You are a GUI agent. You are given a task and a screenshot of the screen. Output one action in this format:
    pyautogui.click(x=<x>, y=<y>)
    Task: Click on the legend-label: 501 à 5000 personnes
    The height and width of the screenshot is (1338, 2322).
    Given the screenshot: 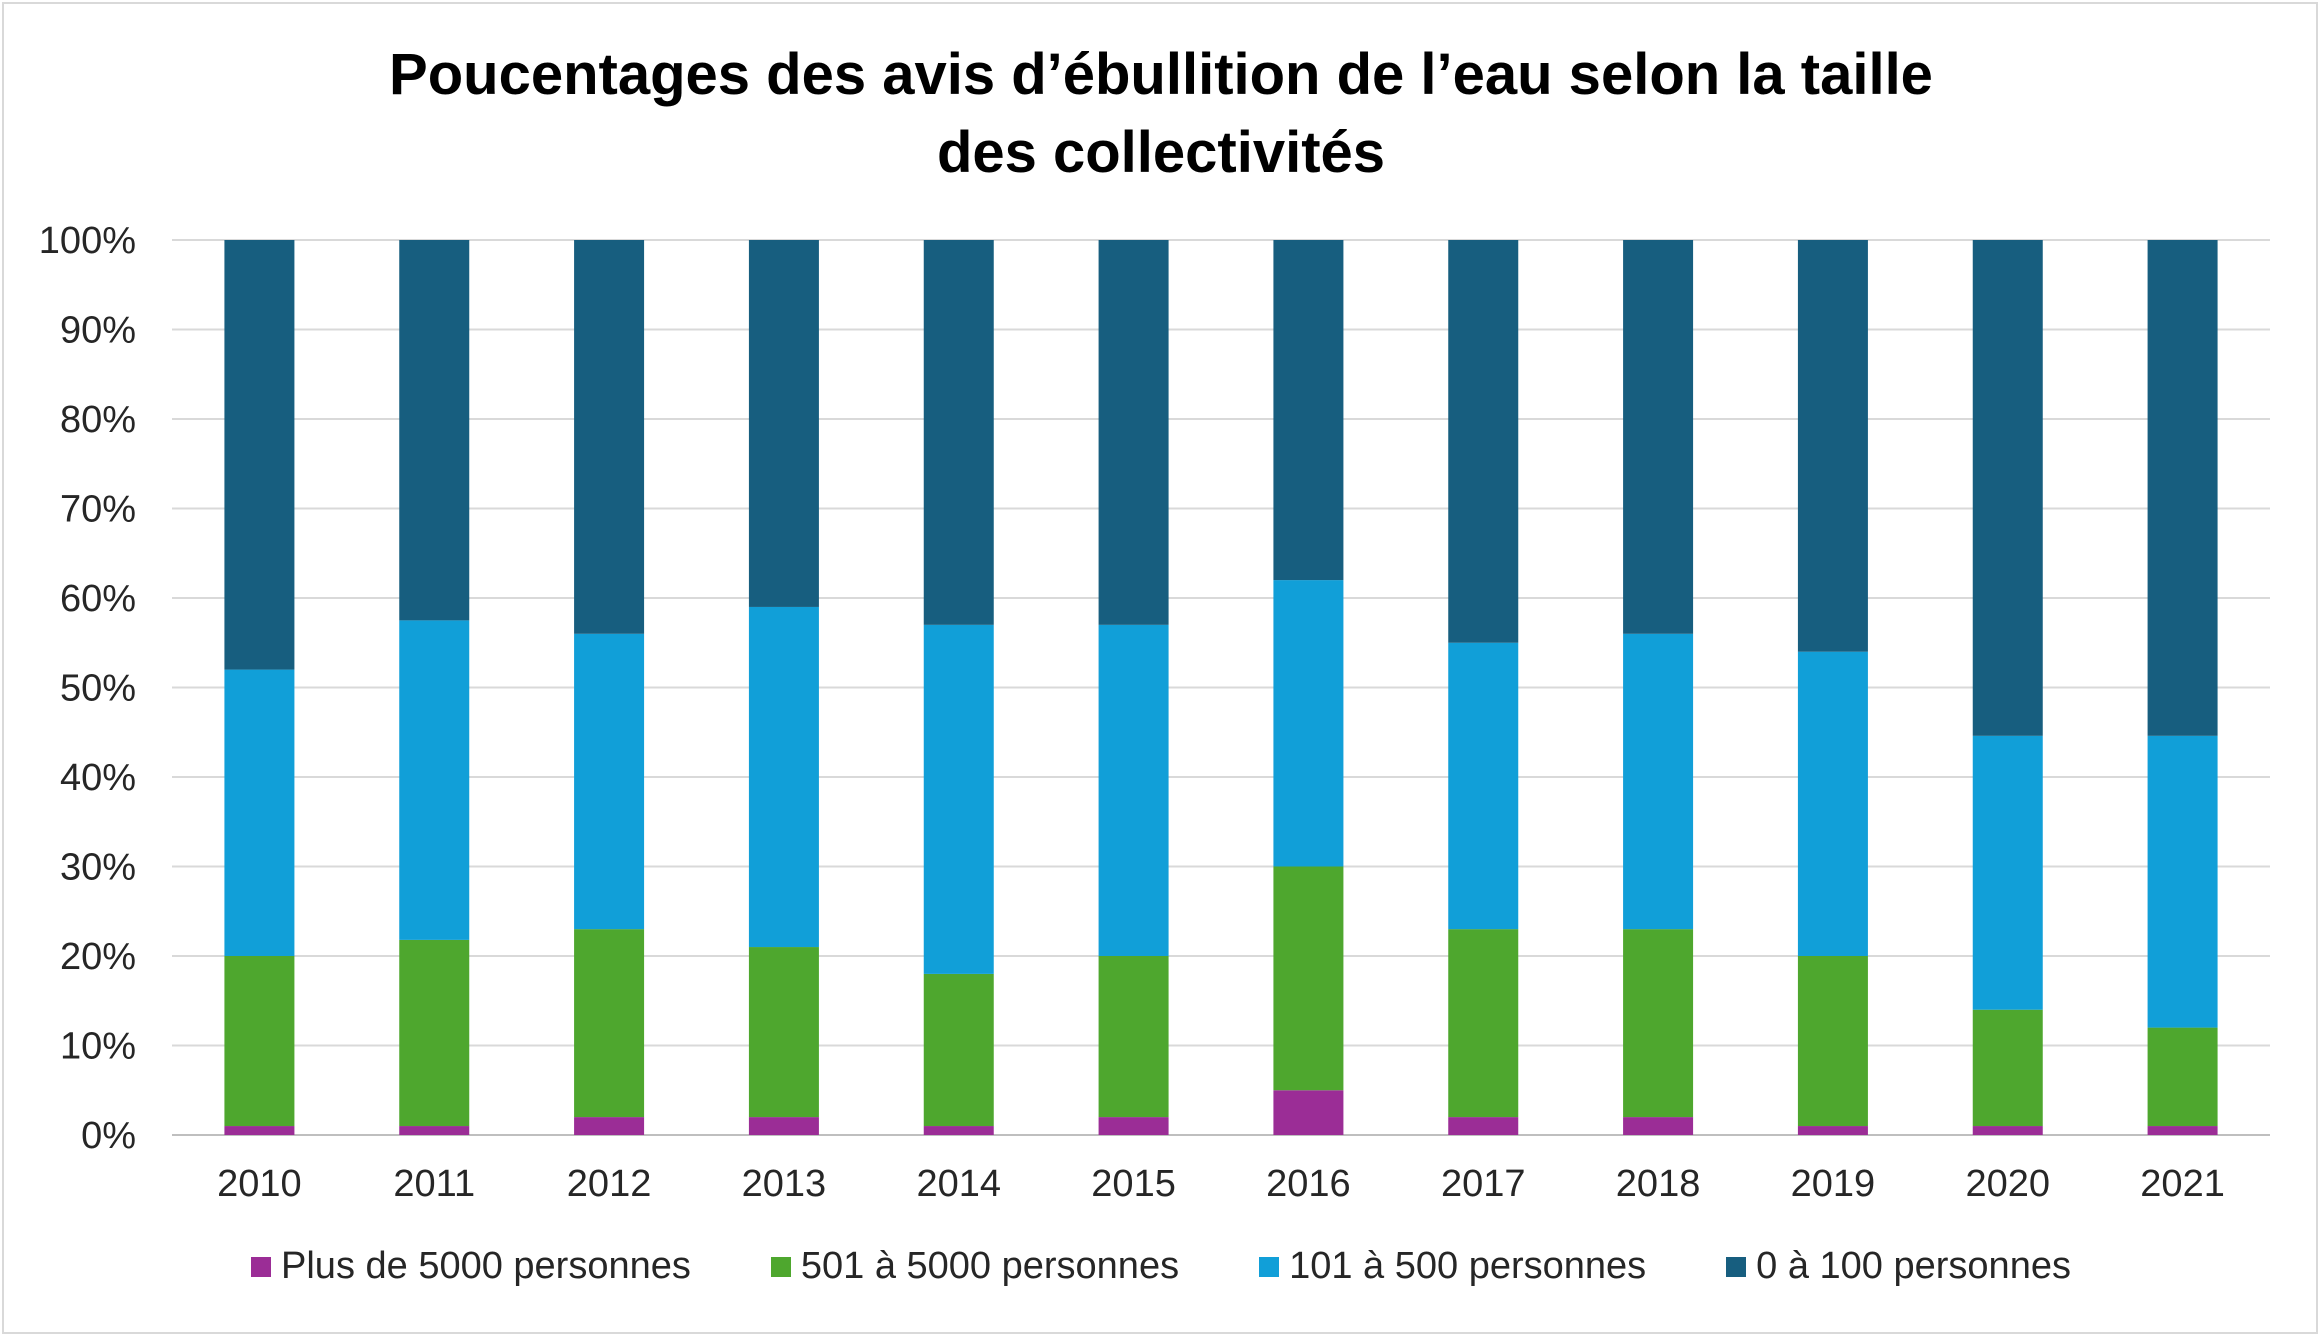 What is the action you would take?
    pyautogui.click(x=990, y=1266)
    